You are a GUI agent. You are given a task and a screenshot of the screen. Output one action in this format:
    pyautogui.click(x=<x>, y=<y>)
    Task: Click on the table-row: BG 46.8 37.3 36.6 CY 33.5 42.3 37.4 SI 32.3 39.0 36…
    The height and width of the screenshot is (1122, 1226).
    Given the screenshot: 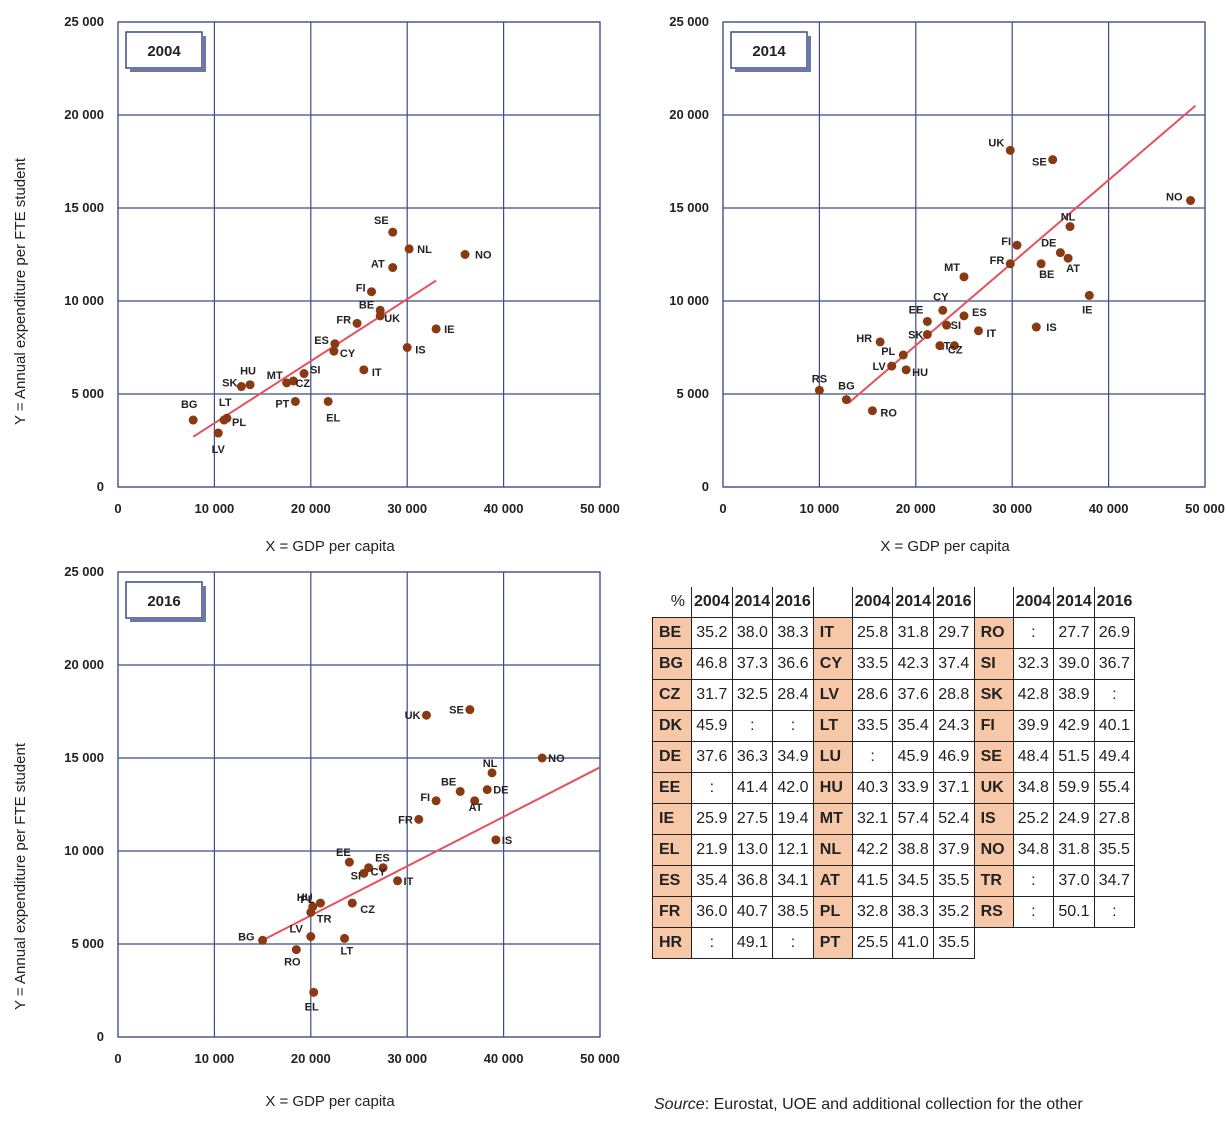 What is the action you would take?
    pyautogui.click(x=893, y=664)
    